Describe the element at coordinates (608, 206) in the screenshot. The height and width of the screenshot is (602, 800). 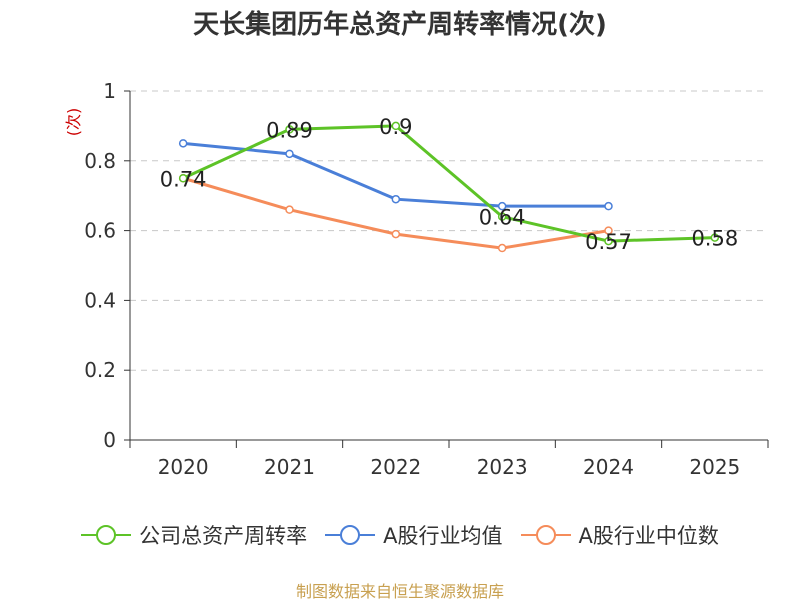
I see `series-1-point-2024` at that location.